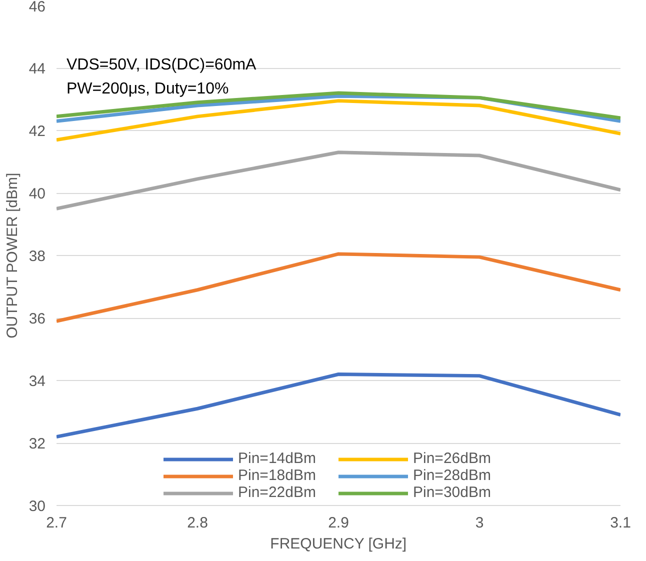 This screenshot has height=561, width=646. I want to click on legend-label: Pin=18dBm, so click(277, 475).